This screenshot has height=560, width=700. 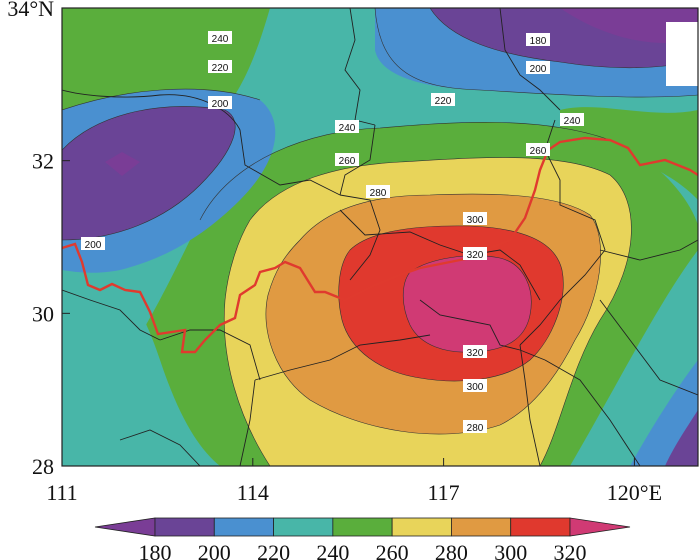 I want to click on contour-label: 180, so click(x=538, y=40).